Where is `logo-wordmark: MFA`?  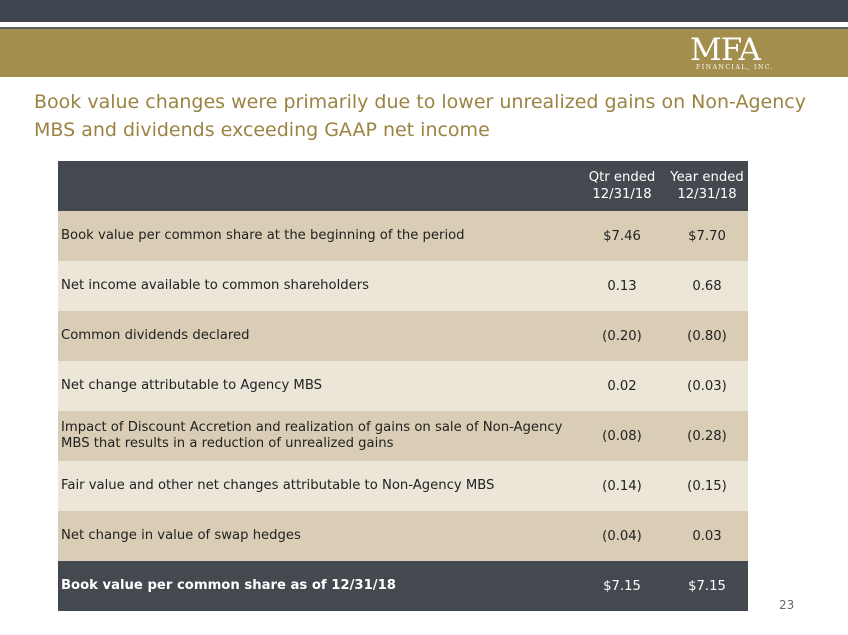 logo-wordmark: MFA is located at coordinates (725, 50).